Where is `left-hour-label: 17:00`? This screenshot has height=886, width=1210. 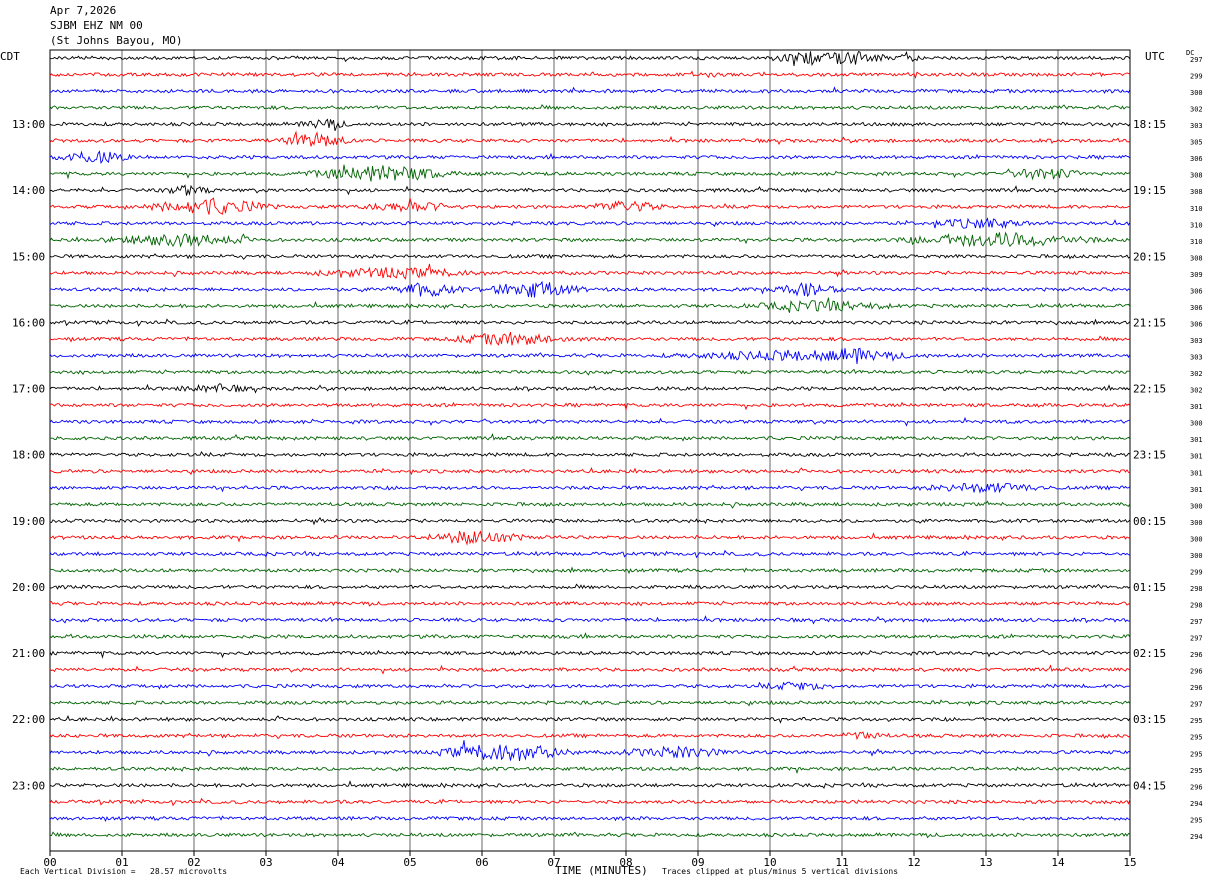
left-hour-label: 17:00 is located at coordinates (28, 389).